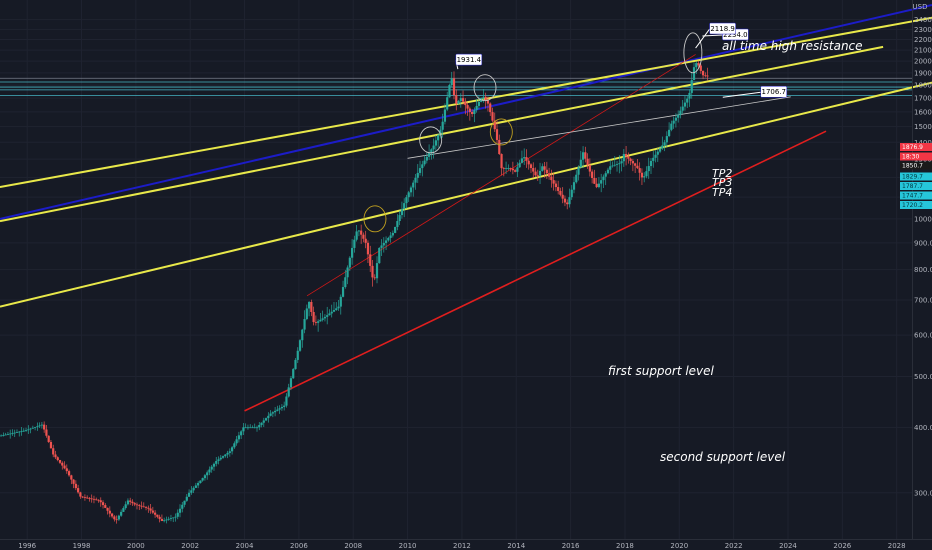 The width and height of the screenshot is (932, 550). I want to click on annotation-ath-resistance: all time high resistance, so click(792, 46).